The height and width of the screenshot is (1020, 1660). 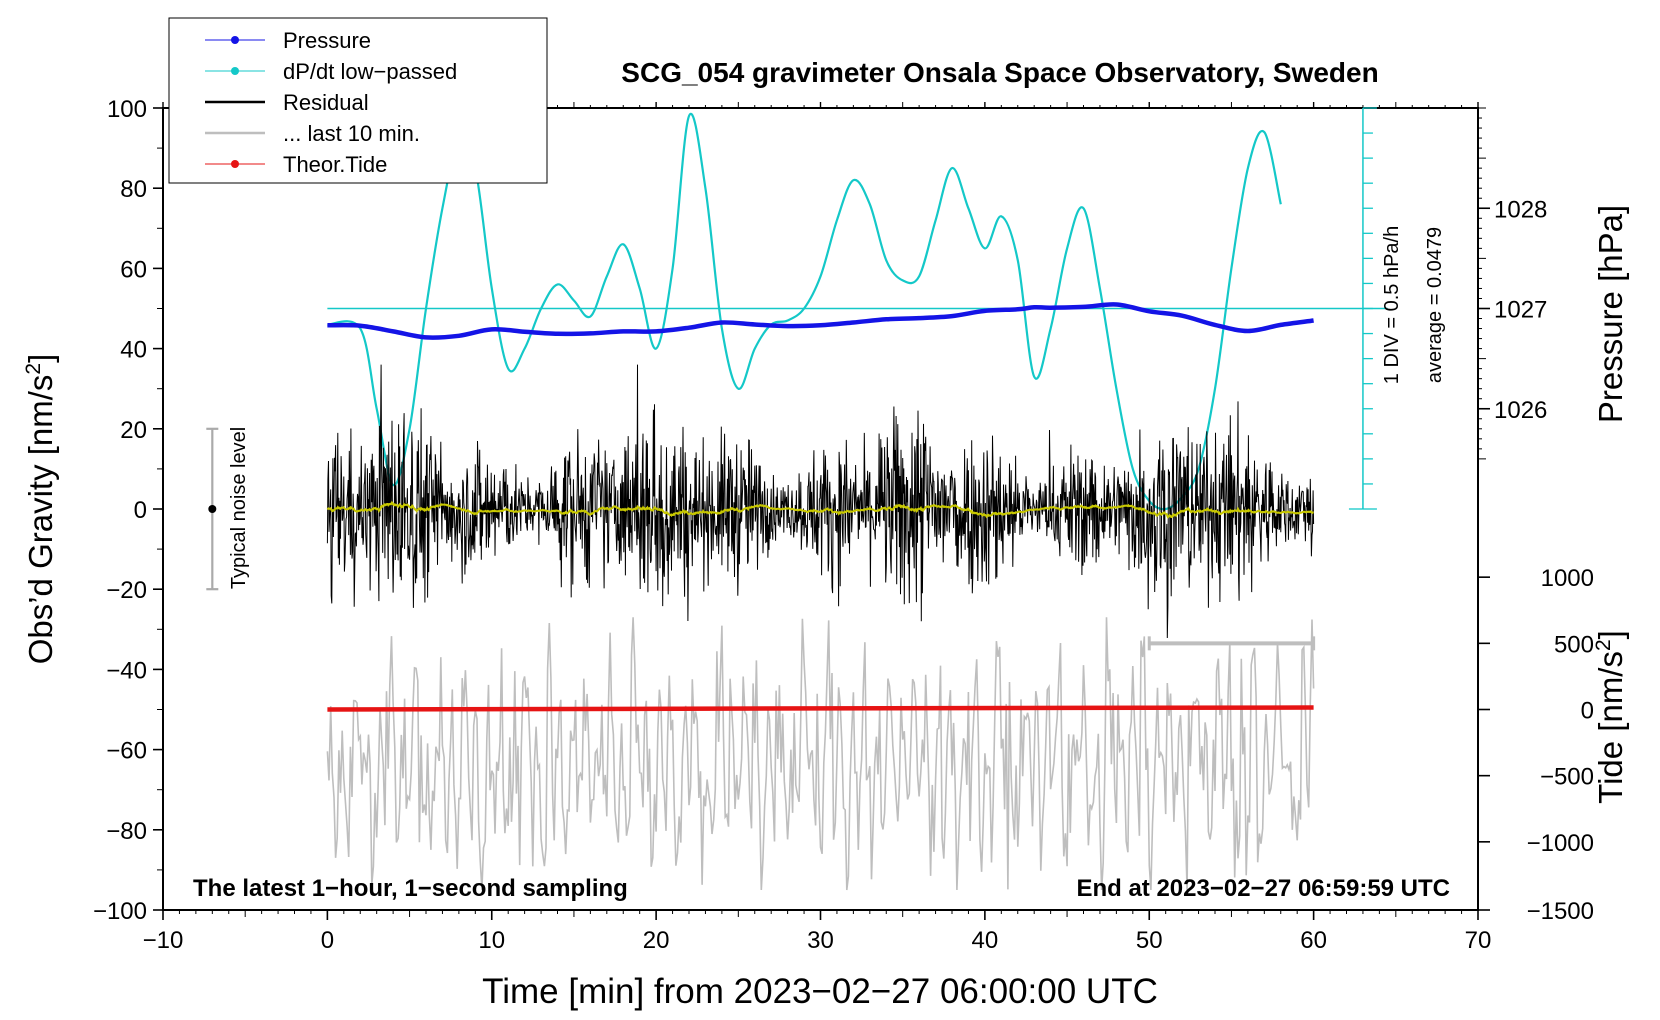 What do you see at coordinates (126, 670) in the screenshot?
I see `y-tick-label: −40` at bounding box center [126, 670].